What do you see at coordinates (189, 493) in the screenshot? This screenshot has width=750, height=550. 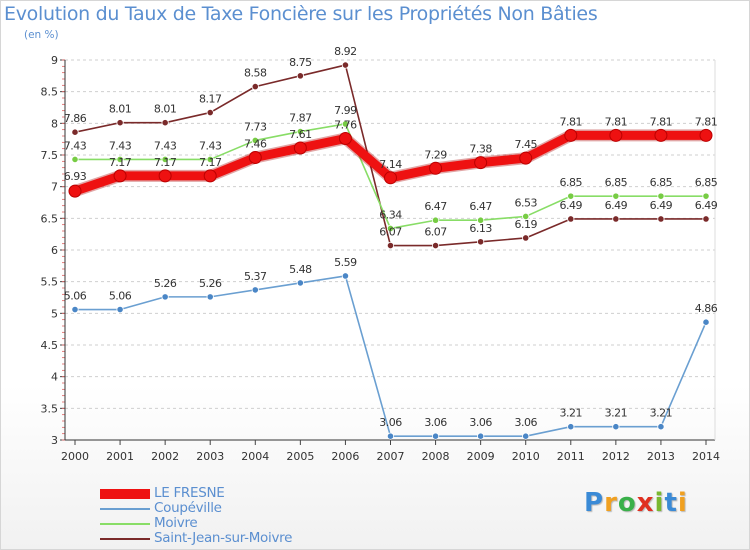 I see `legend-label: LE FRESNE` at bounding box center [189, 493].